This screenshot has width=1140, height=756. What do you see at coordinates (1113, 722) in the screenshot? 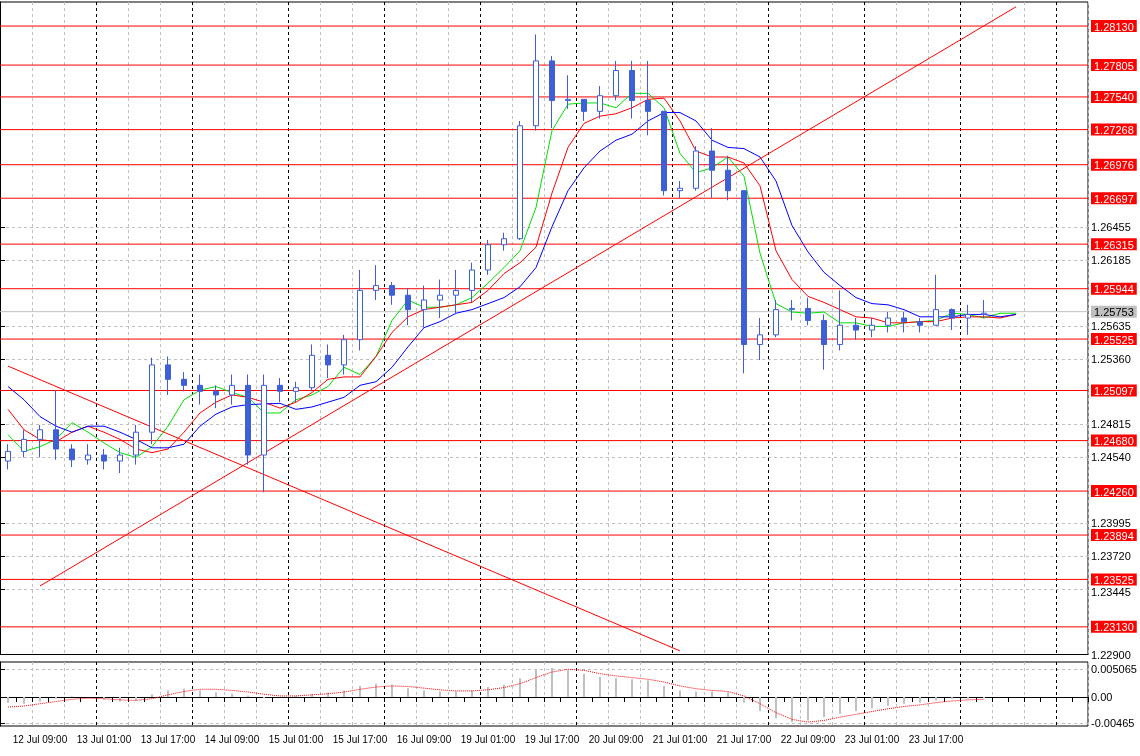
I see `y-tick-label: -0.00465` at bounding box center [1113, 722].